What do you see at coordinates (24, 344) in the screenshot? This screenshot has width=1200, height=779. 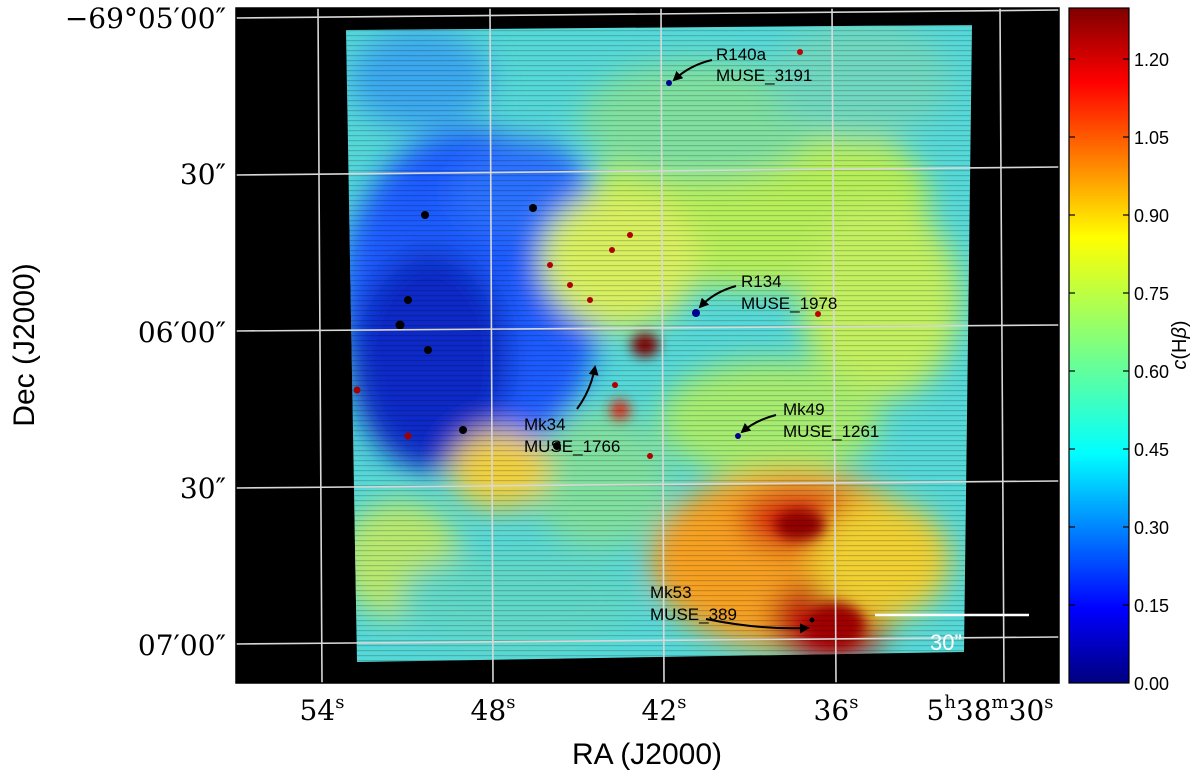 I see `y-axis-title: Dec (J2000)` at bounding box center [24, 344].